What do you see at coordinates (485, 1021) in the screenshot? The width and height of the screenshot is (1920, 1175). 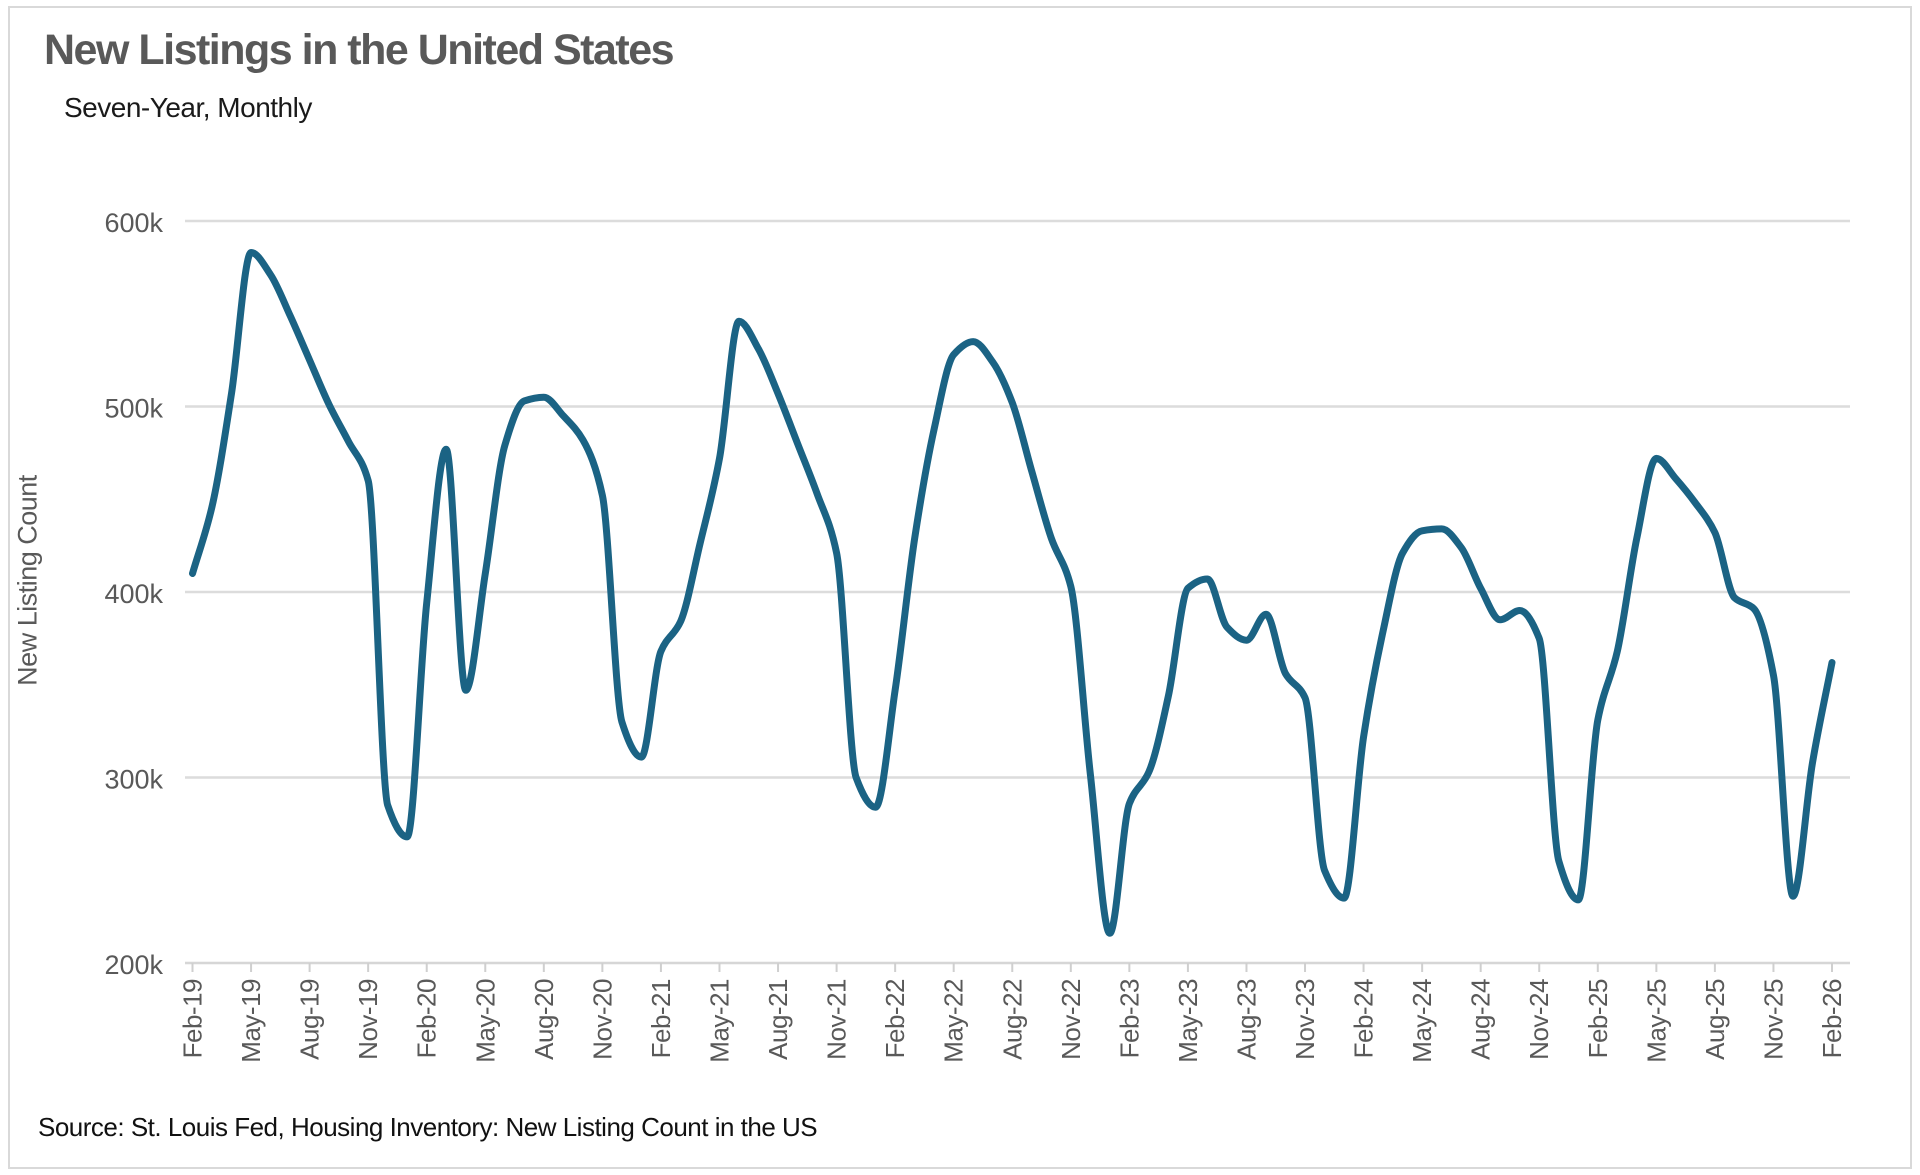 I see `x-tick-label: May-20` at bounding box center [485, 1021].